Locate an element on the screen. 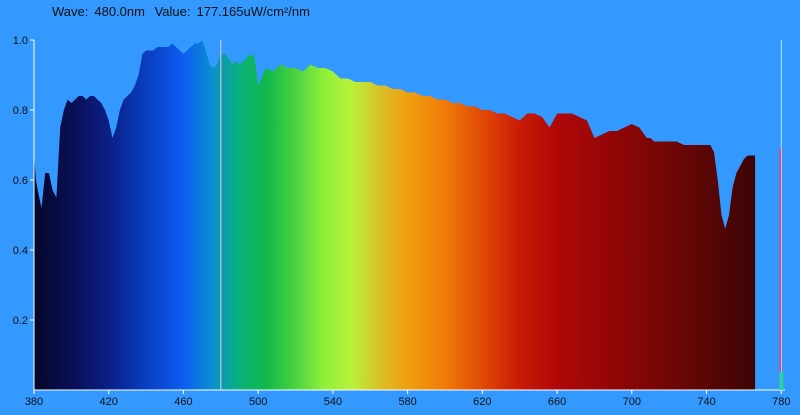  value-label: Value: is located at coordinates (172, 11).